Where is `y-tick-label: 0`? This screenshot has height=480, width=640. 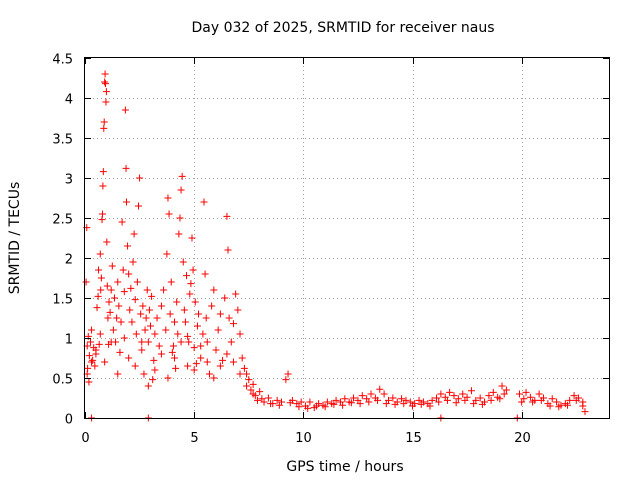
y-tick-label: 0 is located at coordinates (69, 420).